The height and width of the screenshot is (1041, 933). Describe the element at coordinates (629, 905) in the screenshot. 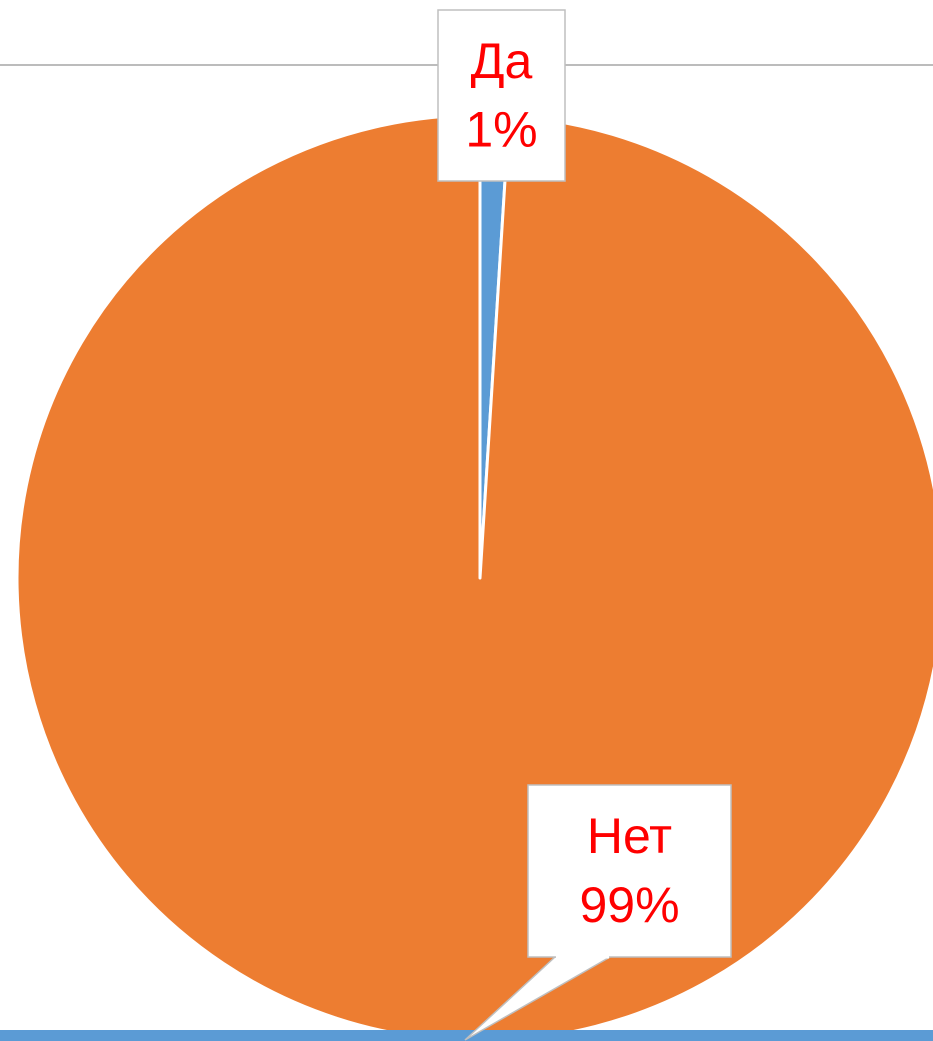

I see `value-label: 99%` at that location.